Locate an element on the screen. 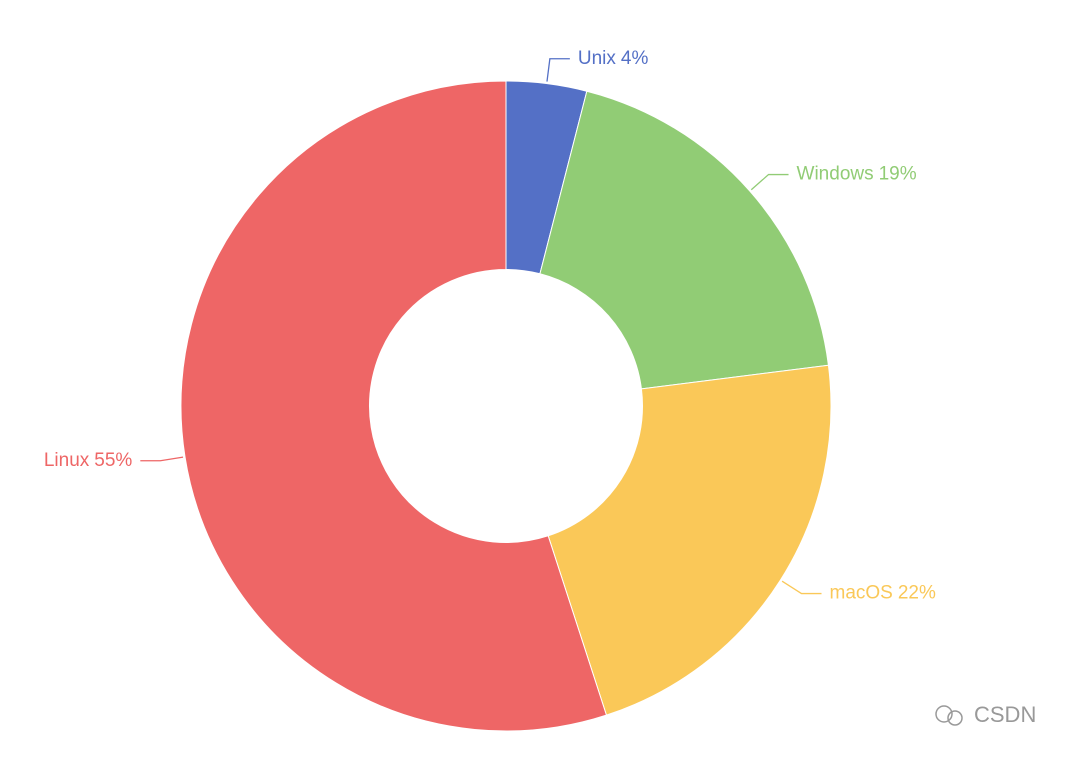 The width and height of the screenshot is (1080, 759). label-name: Windows is located at coordinates (835, 174).